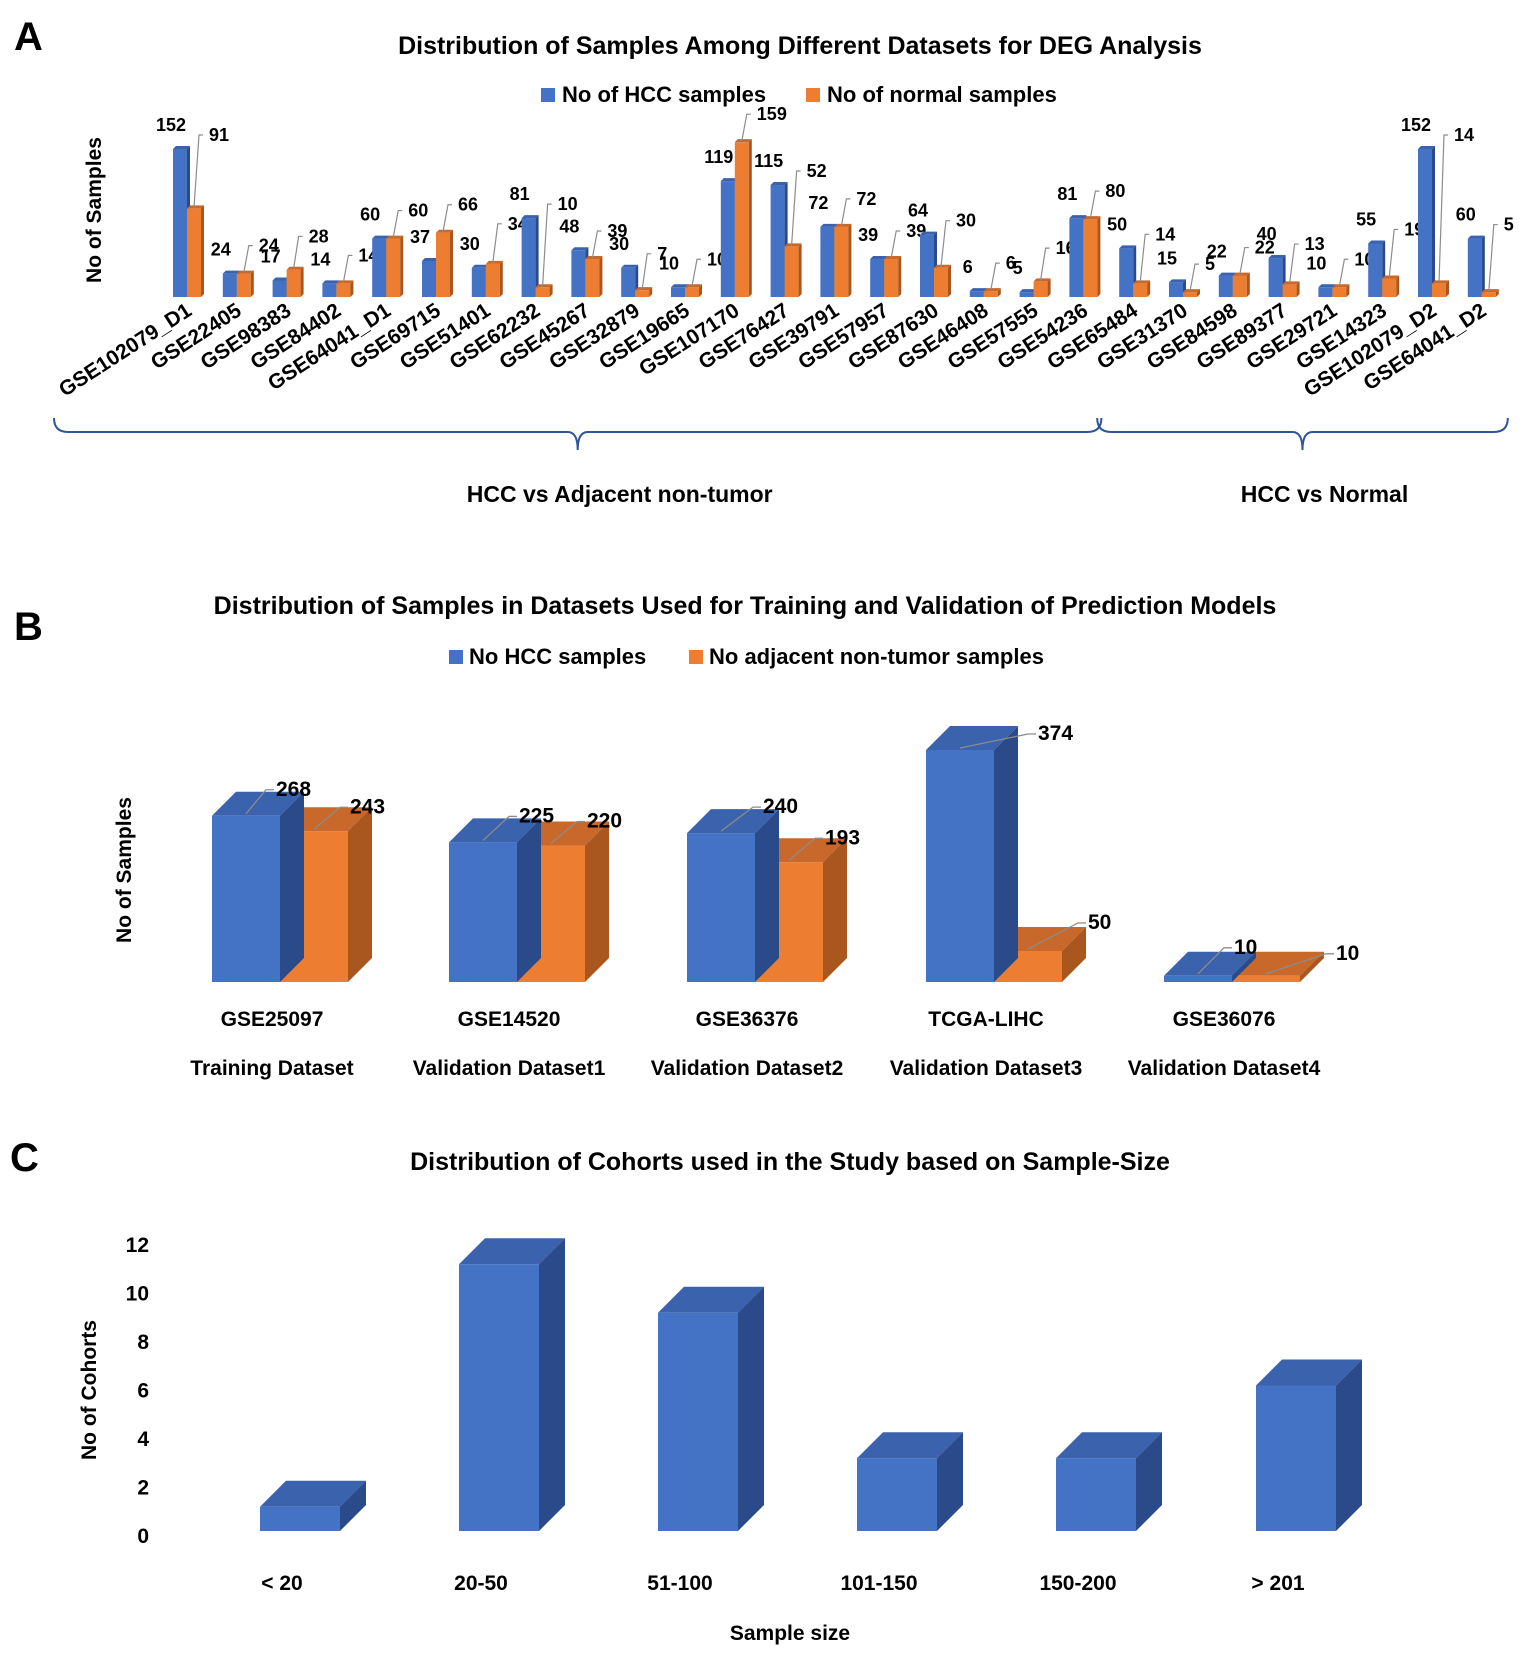 This screenshot has height=1656, width=1535. Describe the element at coordinates (1165, 234) in the screenshot. I see `value-label-normal-gse65484: 14` at that location.